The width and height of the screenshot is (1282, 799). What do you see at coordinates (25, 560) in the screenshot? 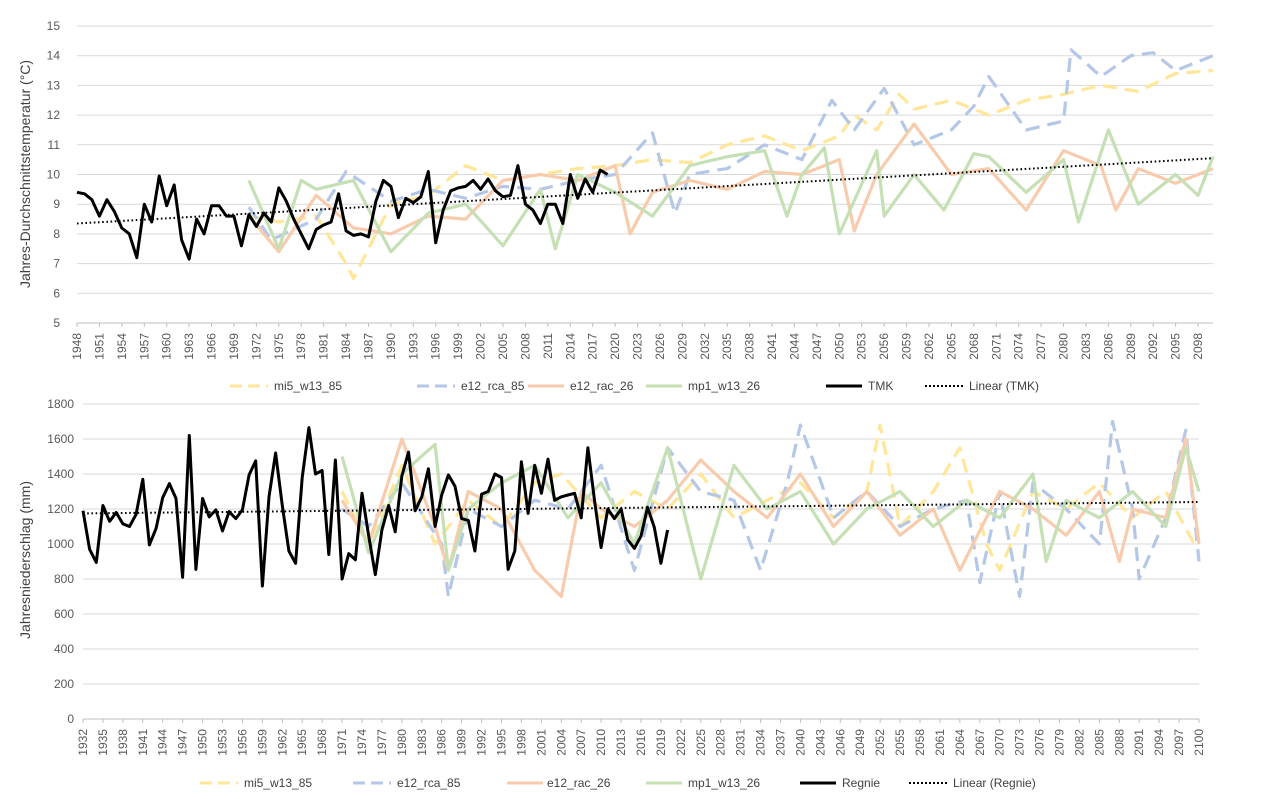
I see `precipitation-y-axis-label: Jahresniederschlag (mm)` at bounding box center [25, 560].